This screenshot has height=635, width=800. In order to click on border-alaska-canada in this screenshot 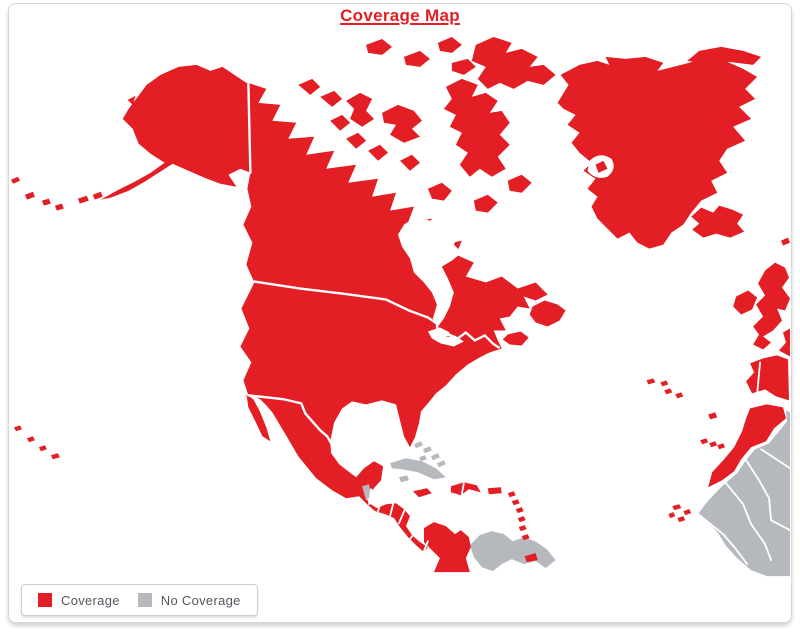, I will do `click(249, 128)`.